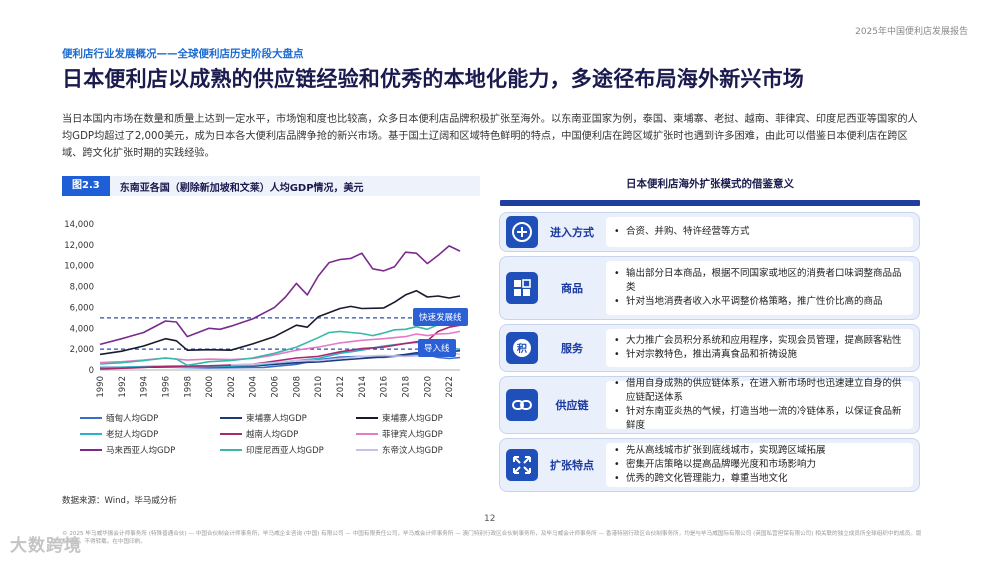 The width and height of the screenshot is (982, 562). Describe the element at coordinates (572, 405) in the screenshot. I see `mode-label: 供应链` at that location.